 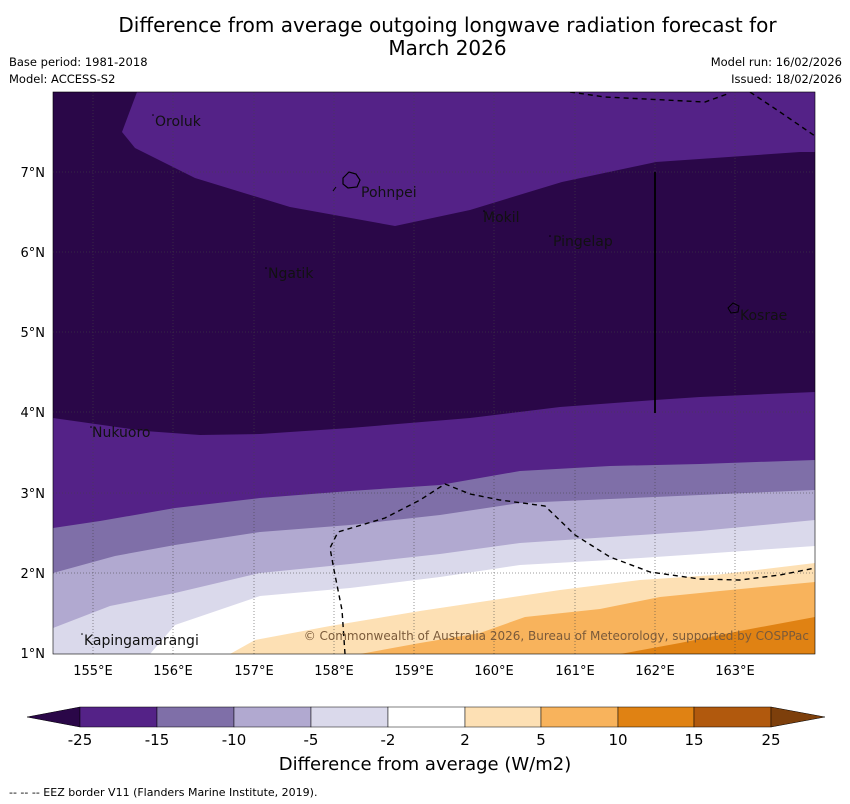 I want to click on colorbar-tick: -2, so click(x=388, y=740).